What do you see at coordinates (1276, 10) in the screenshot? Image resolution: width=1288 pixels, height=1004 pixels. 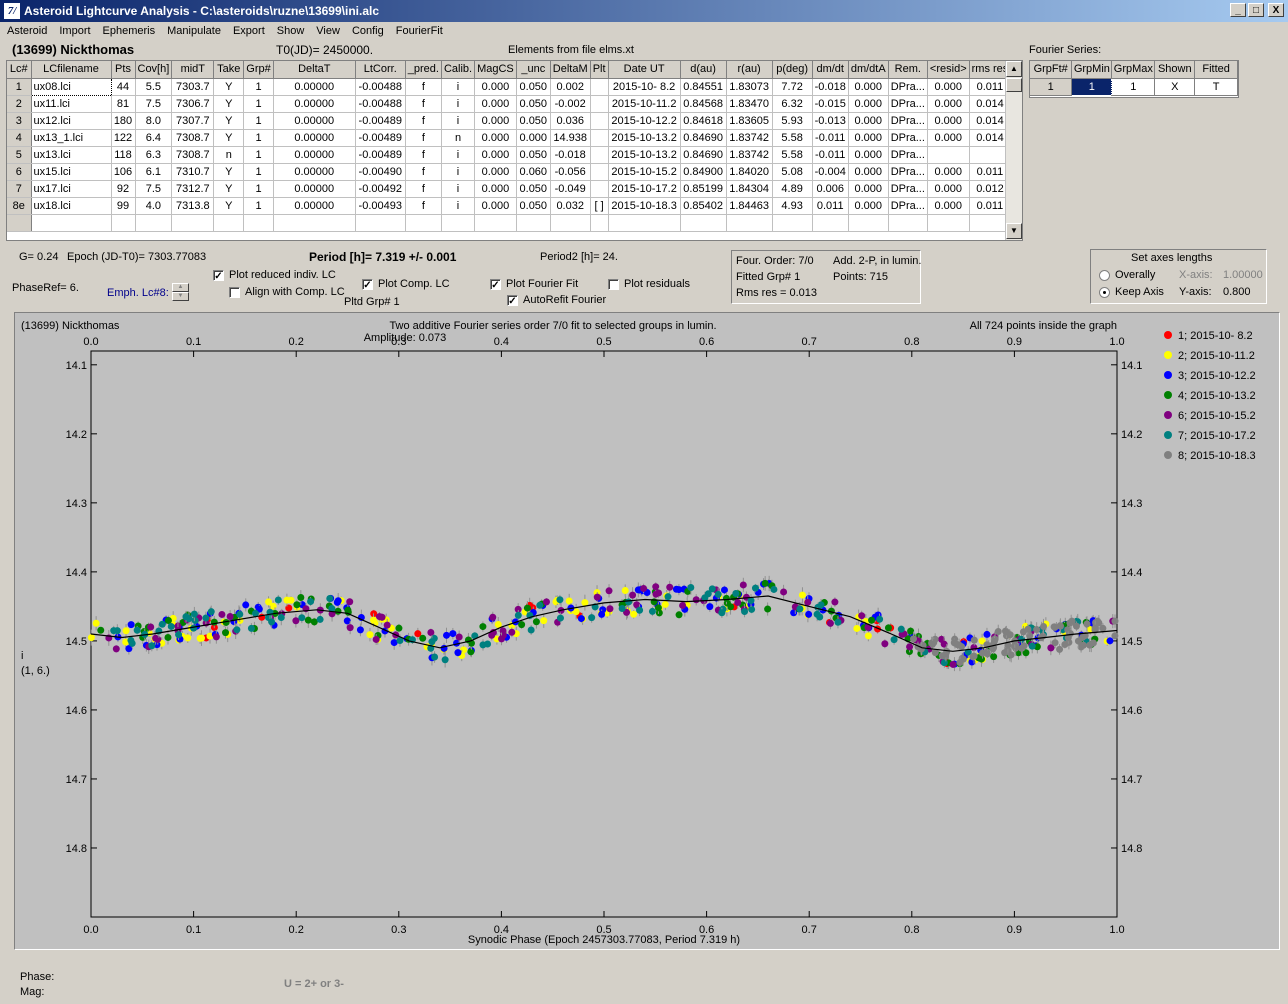 I see `close-button: X` at bounding box center [1276, 10].